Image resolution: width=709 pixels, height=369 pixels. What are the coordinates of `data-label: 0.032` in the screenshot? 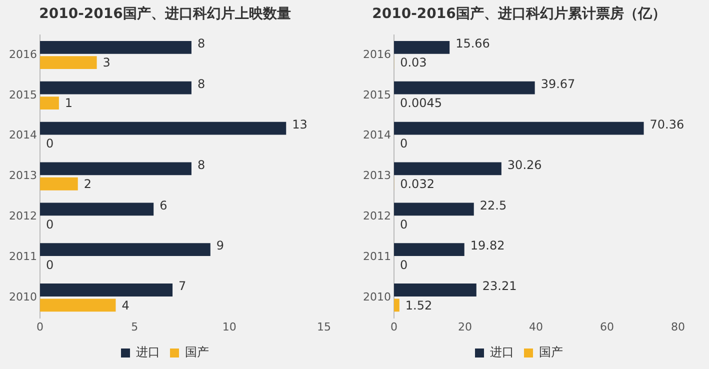 It's located at (417, 184).